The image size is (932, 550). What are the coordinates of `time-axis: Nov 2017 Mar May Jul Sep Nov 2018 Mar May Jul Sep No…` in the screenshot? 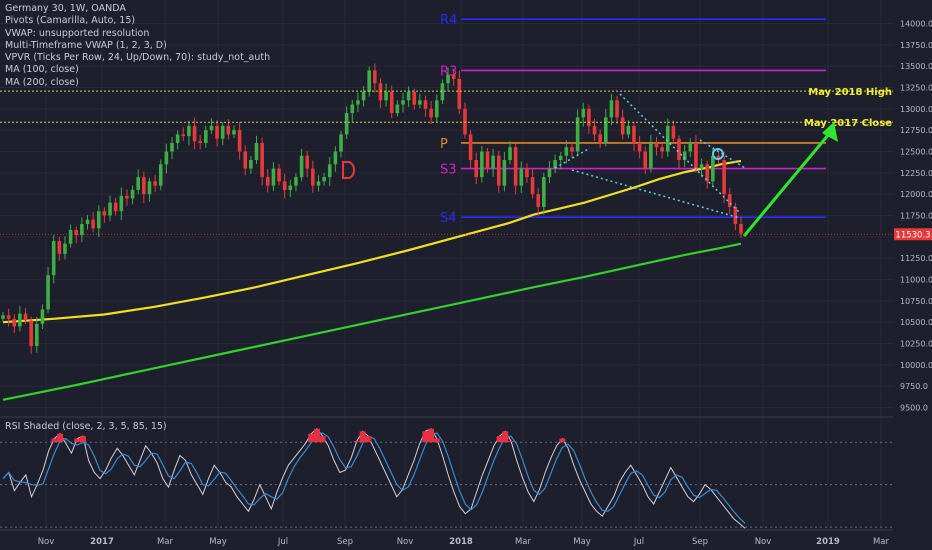 It's located at (446, 538).